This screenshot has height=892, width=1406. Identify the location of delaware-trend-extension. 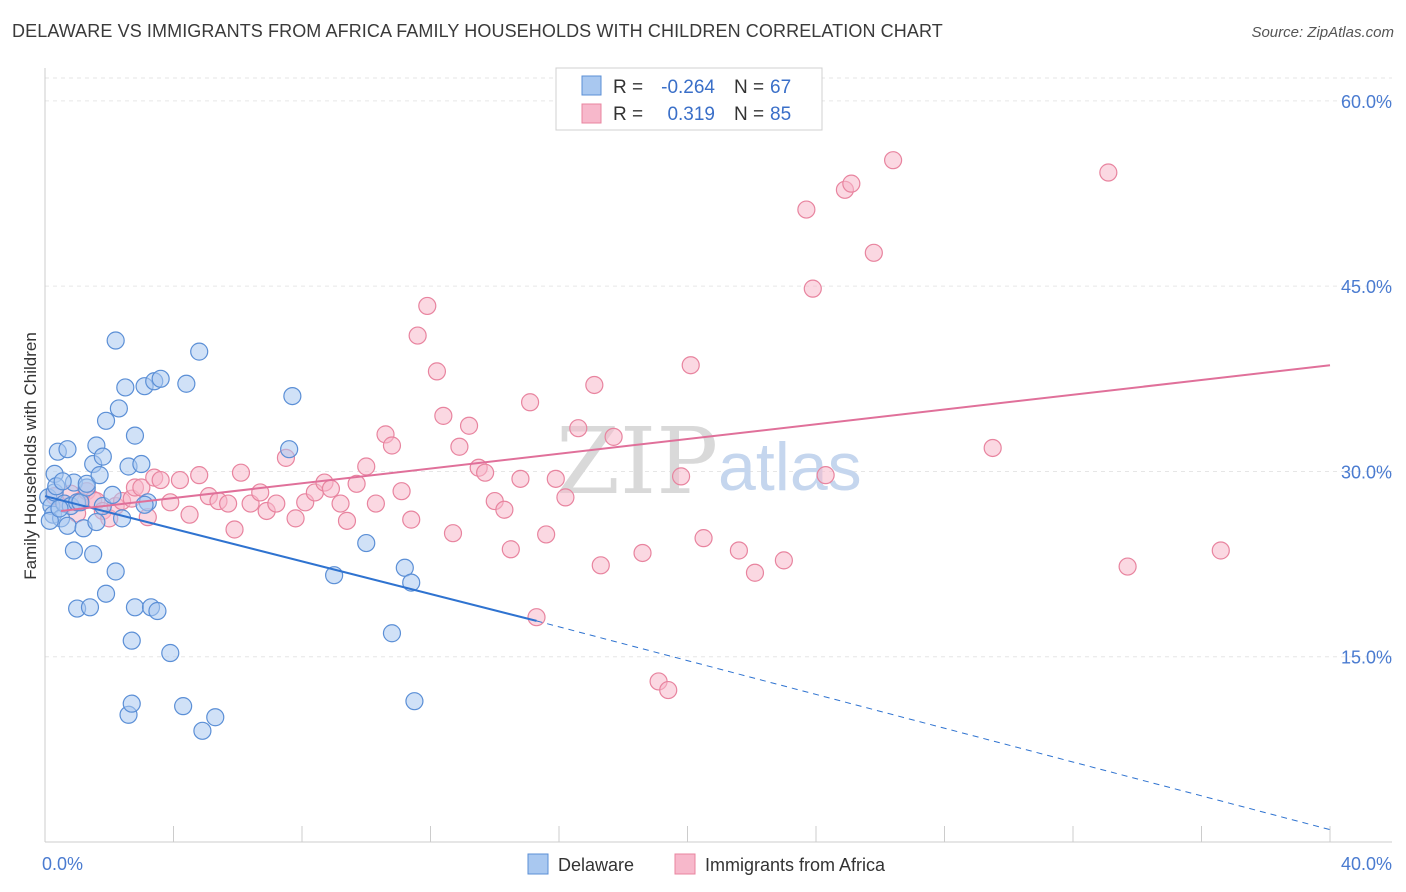
(933, 725).